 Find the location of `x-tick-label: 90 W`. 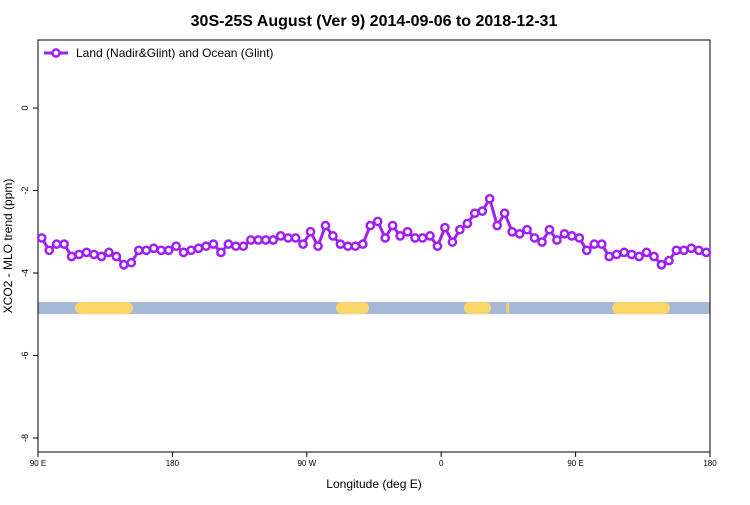

x-tick-label: 90 W is located at coordinates (306, 463).